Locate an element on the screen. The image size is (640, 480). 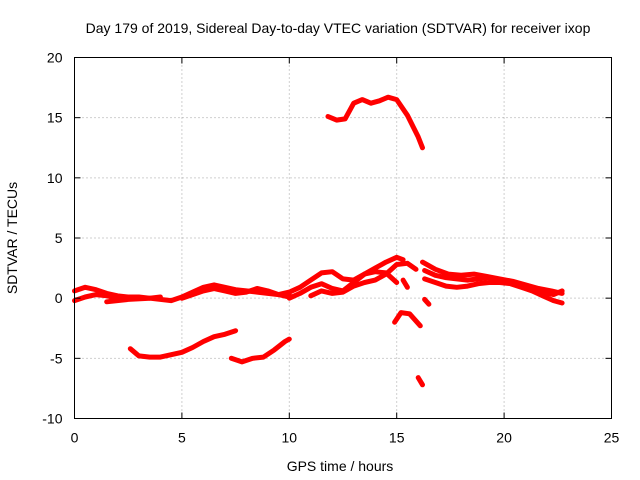
x-tick-label: 25 is located at coordinates (612, 438).